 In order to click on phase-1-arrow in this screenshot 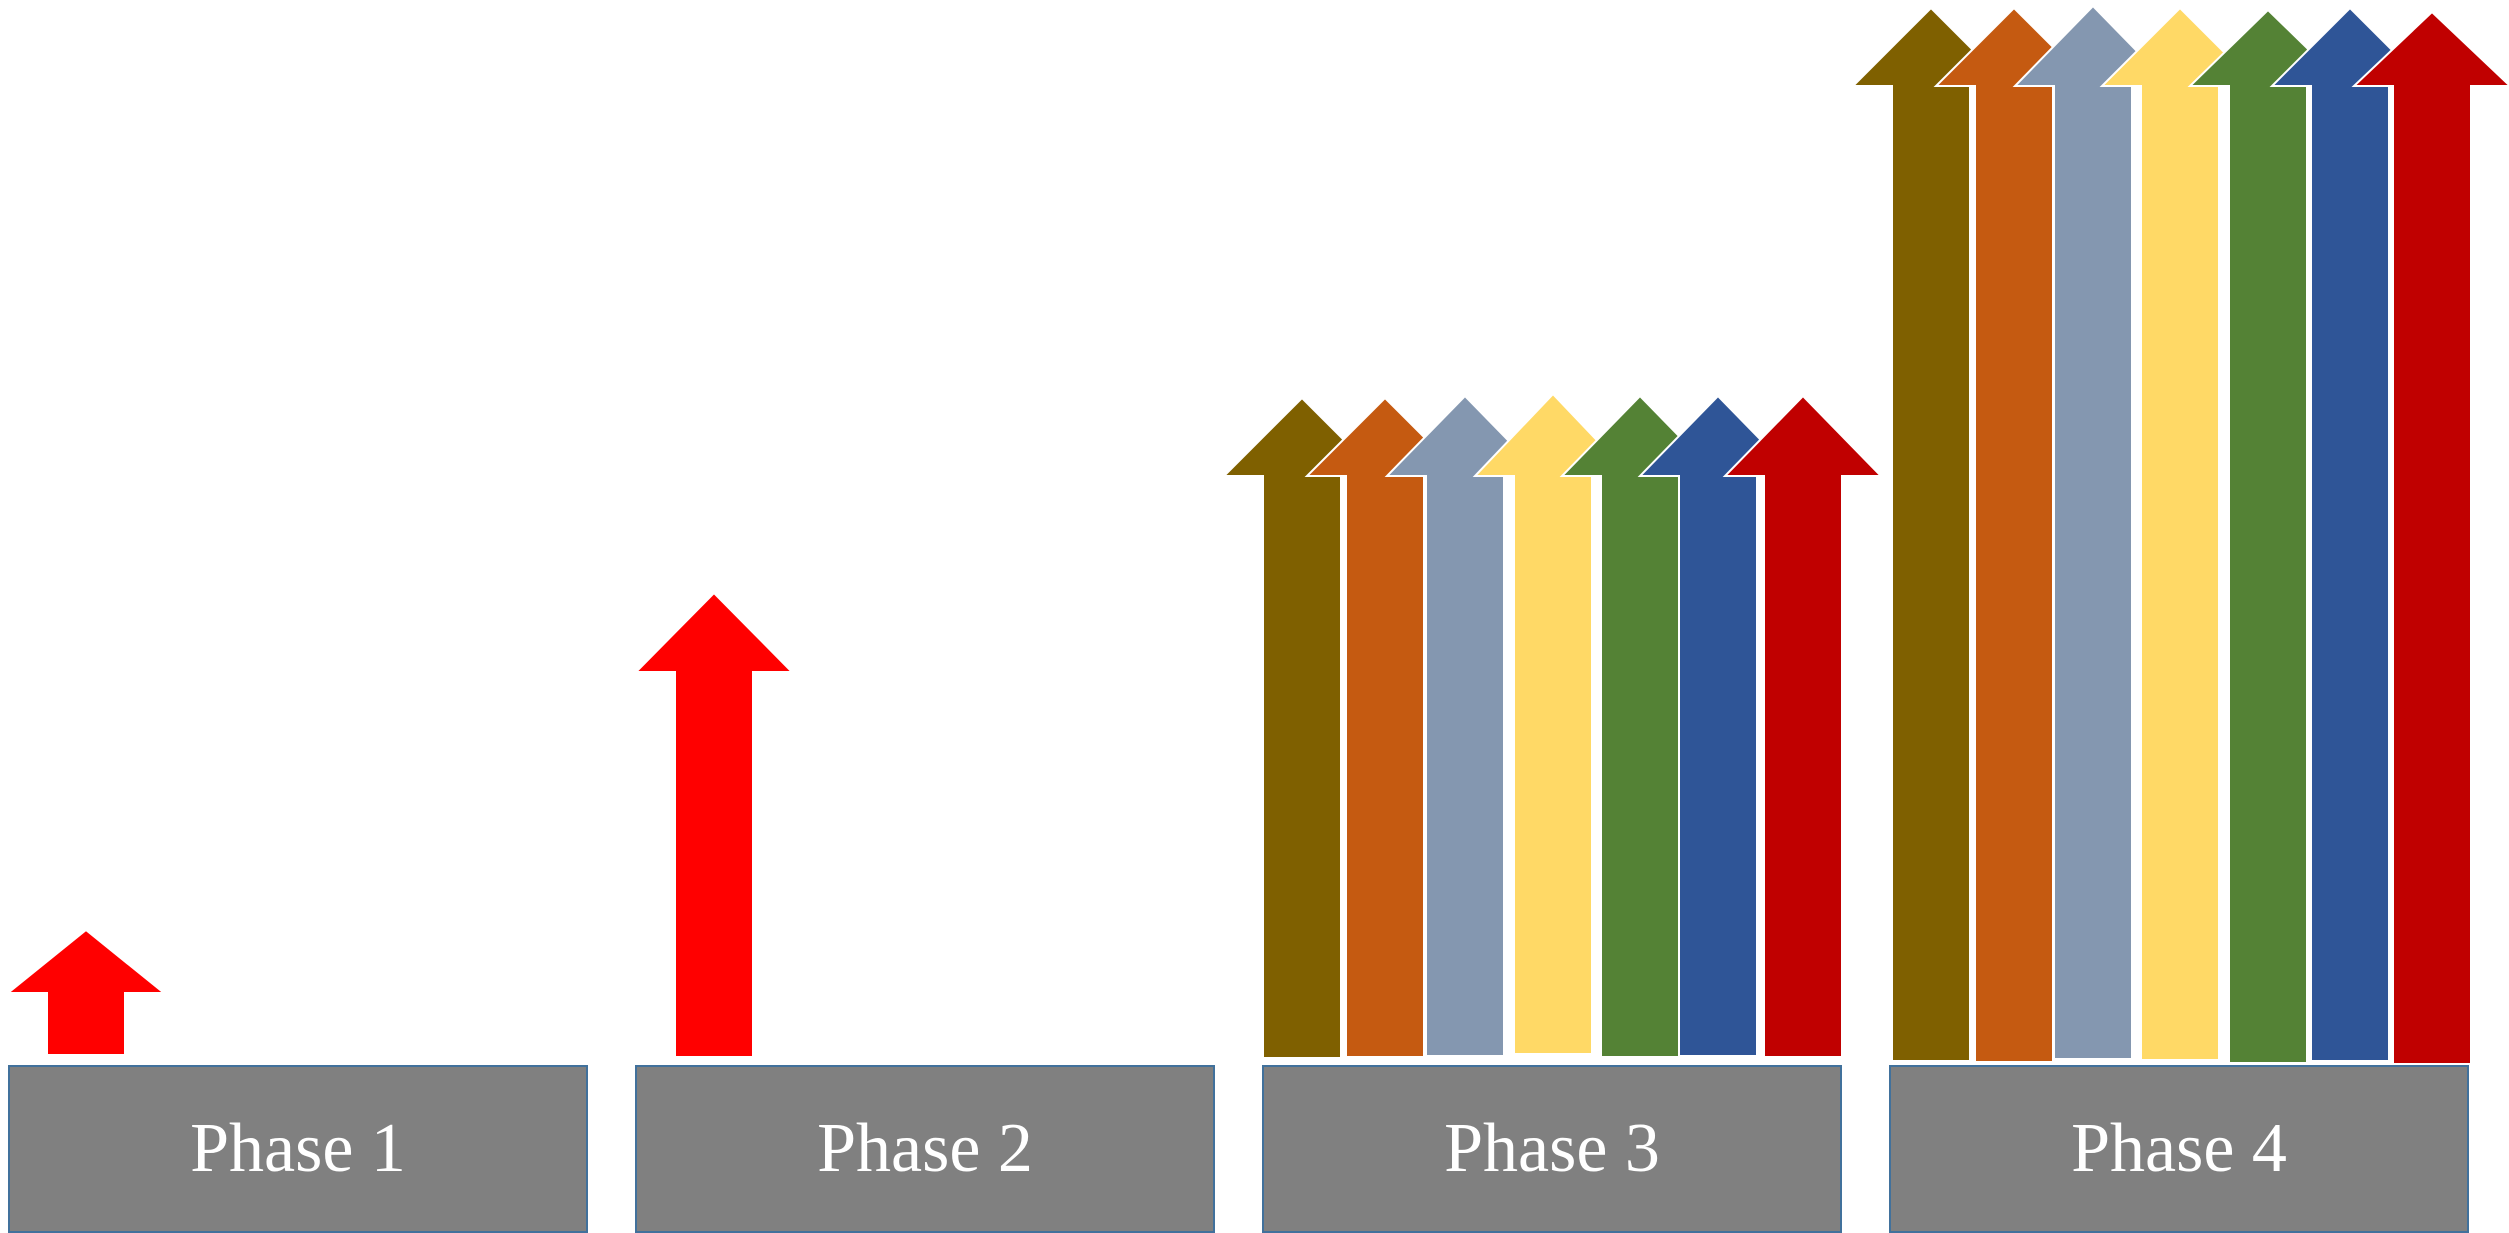, I will do `click(86, 992)`.